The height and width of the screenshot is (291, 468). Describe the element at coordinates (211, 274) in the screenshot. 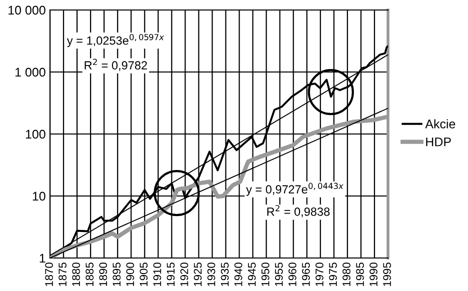

I see `x-tick-label: 1930` at that location.